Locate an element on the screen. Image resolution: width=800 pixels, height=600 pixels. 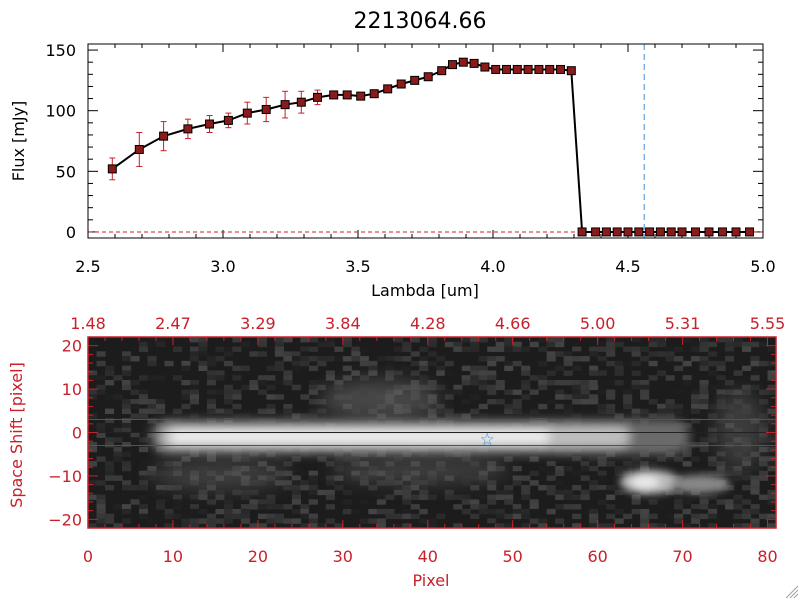
star-icon: ☆ is located at coordinates (487, 440).